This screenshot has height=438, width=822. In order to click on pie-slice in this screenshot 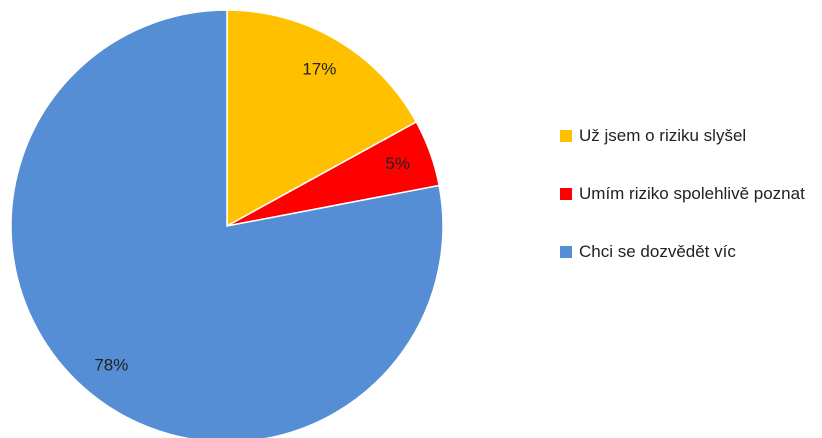, I will do `click(322, 118)`.